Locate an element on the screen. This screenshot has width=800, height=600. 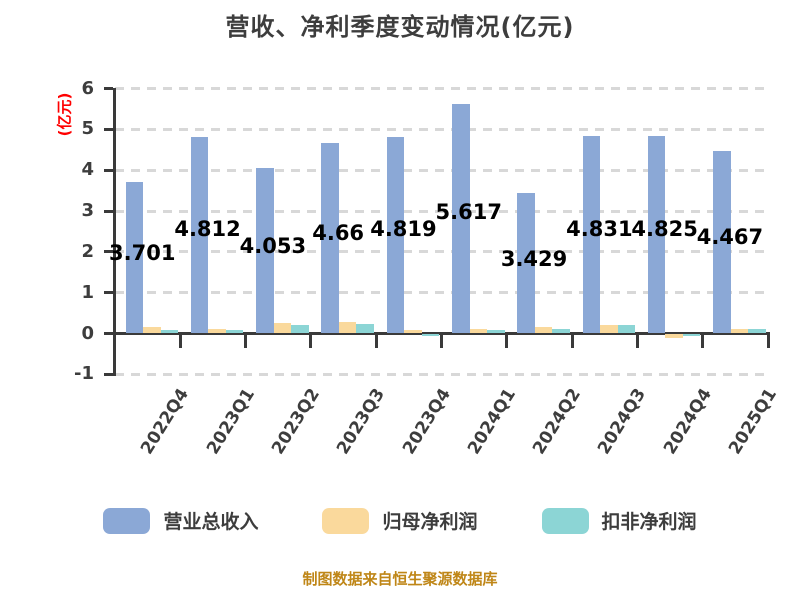
bar-营业总收入-2023Q2 is located at coordinates (265, 251).